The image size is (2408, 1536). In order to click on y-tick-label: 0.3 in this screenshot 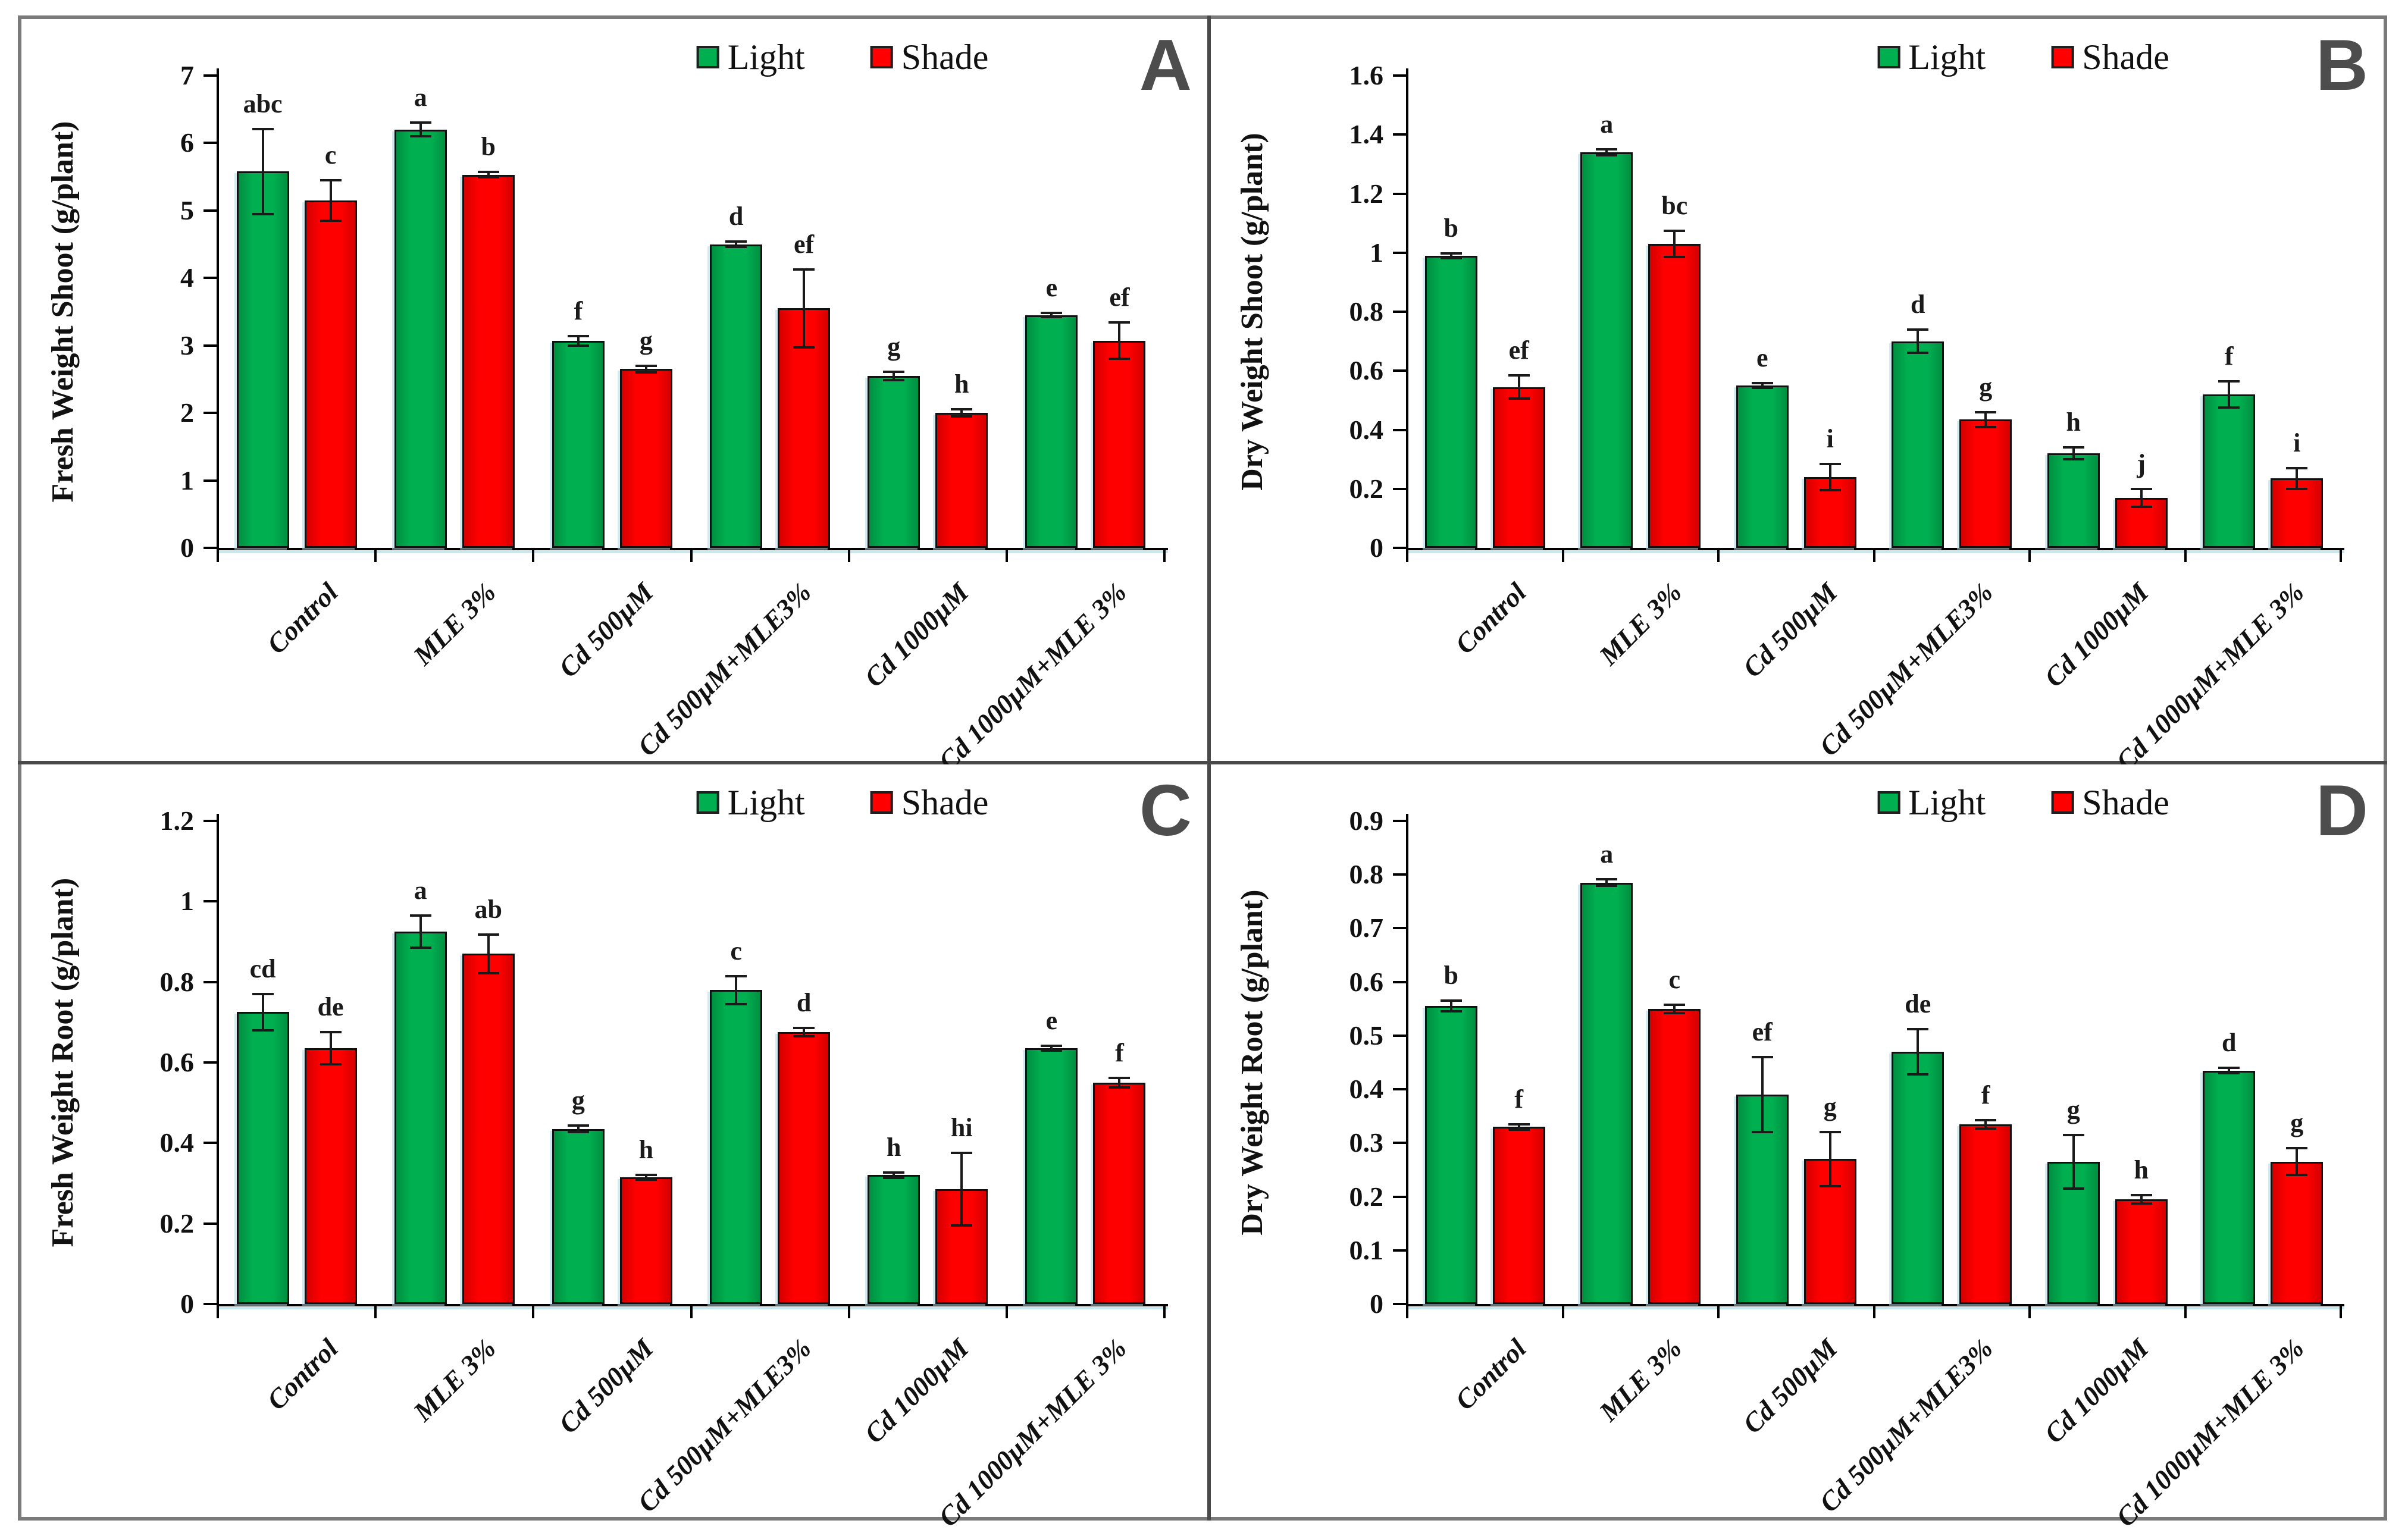, I will do `click(1366, 1142)`.